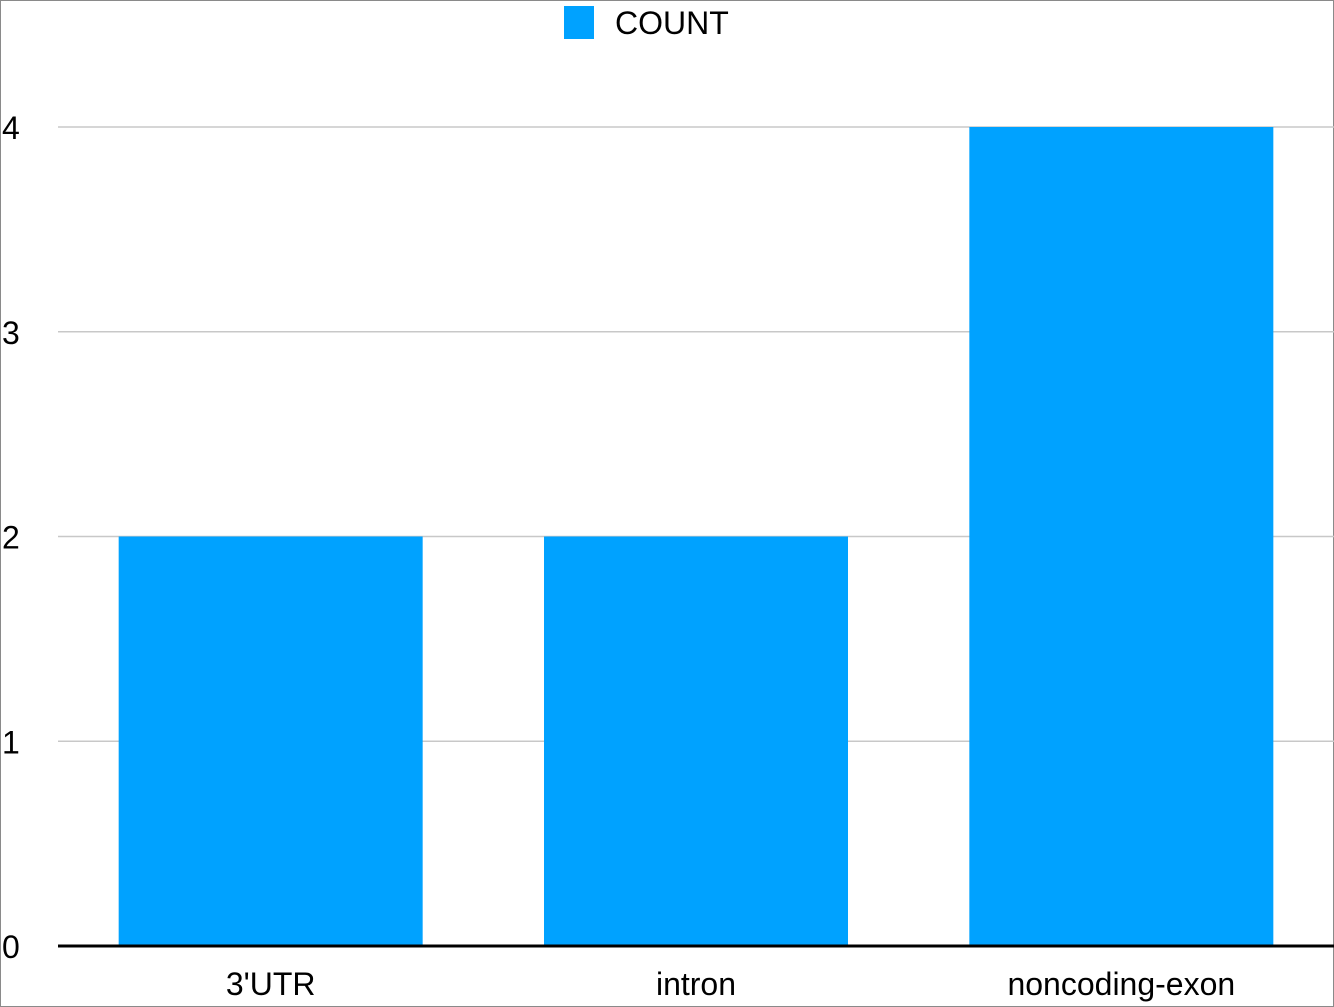  I want to click on x-category-label: 3'UTR, so click(271, 984).